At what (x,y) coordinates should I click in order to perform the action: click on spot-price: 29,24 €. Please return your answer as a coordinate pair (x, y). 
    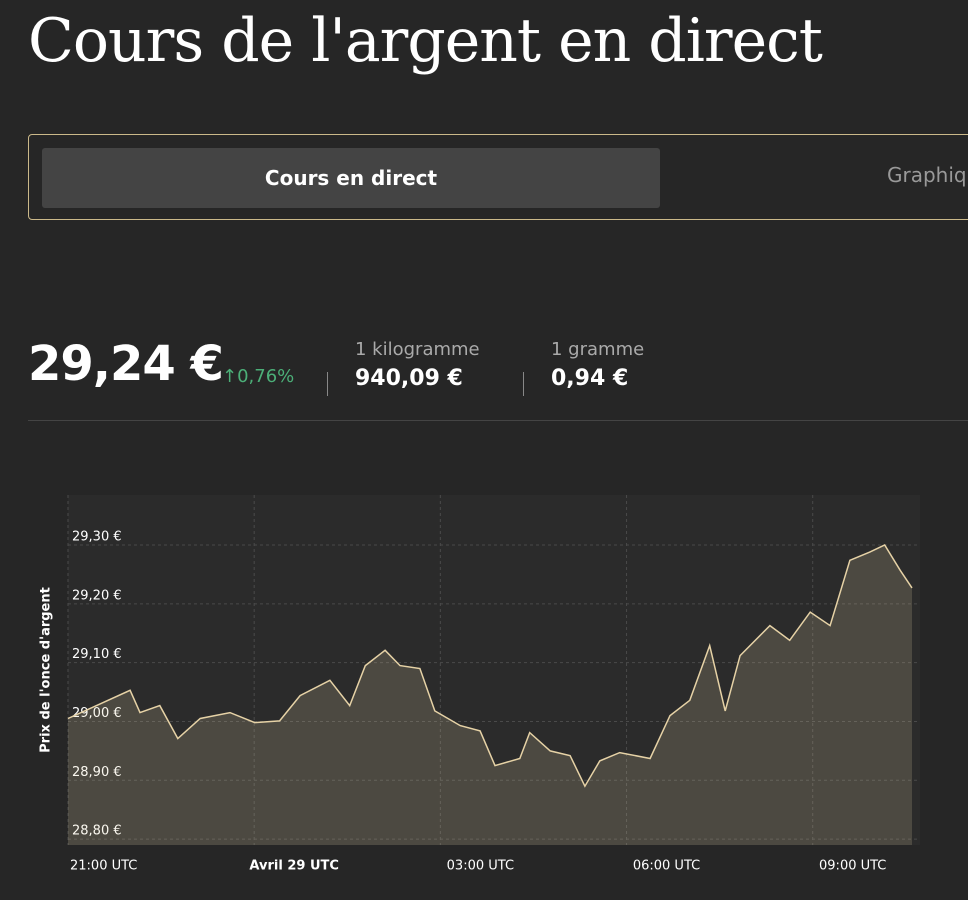
    Looking at the image, I should click on (126, 364).